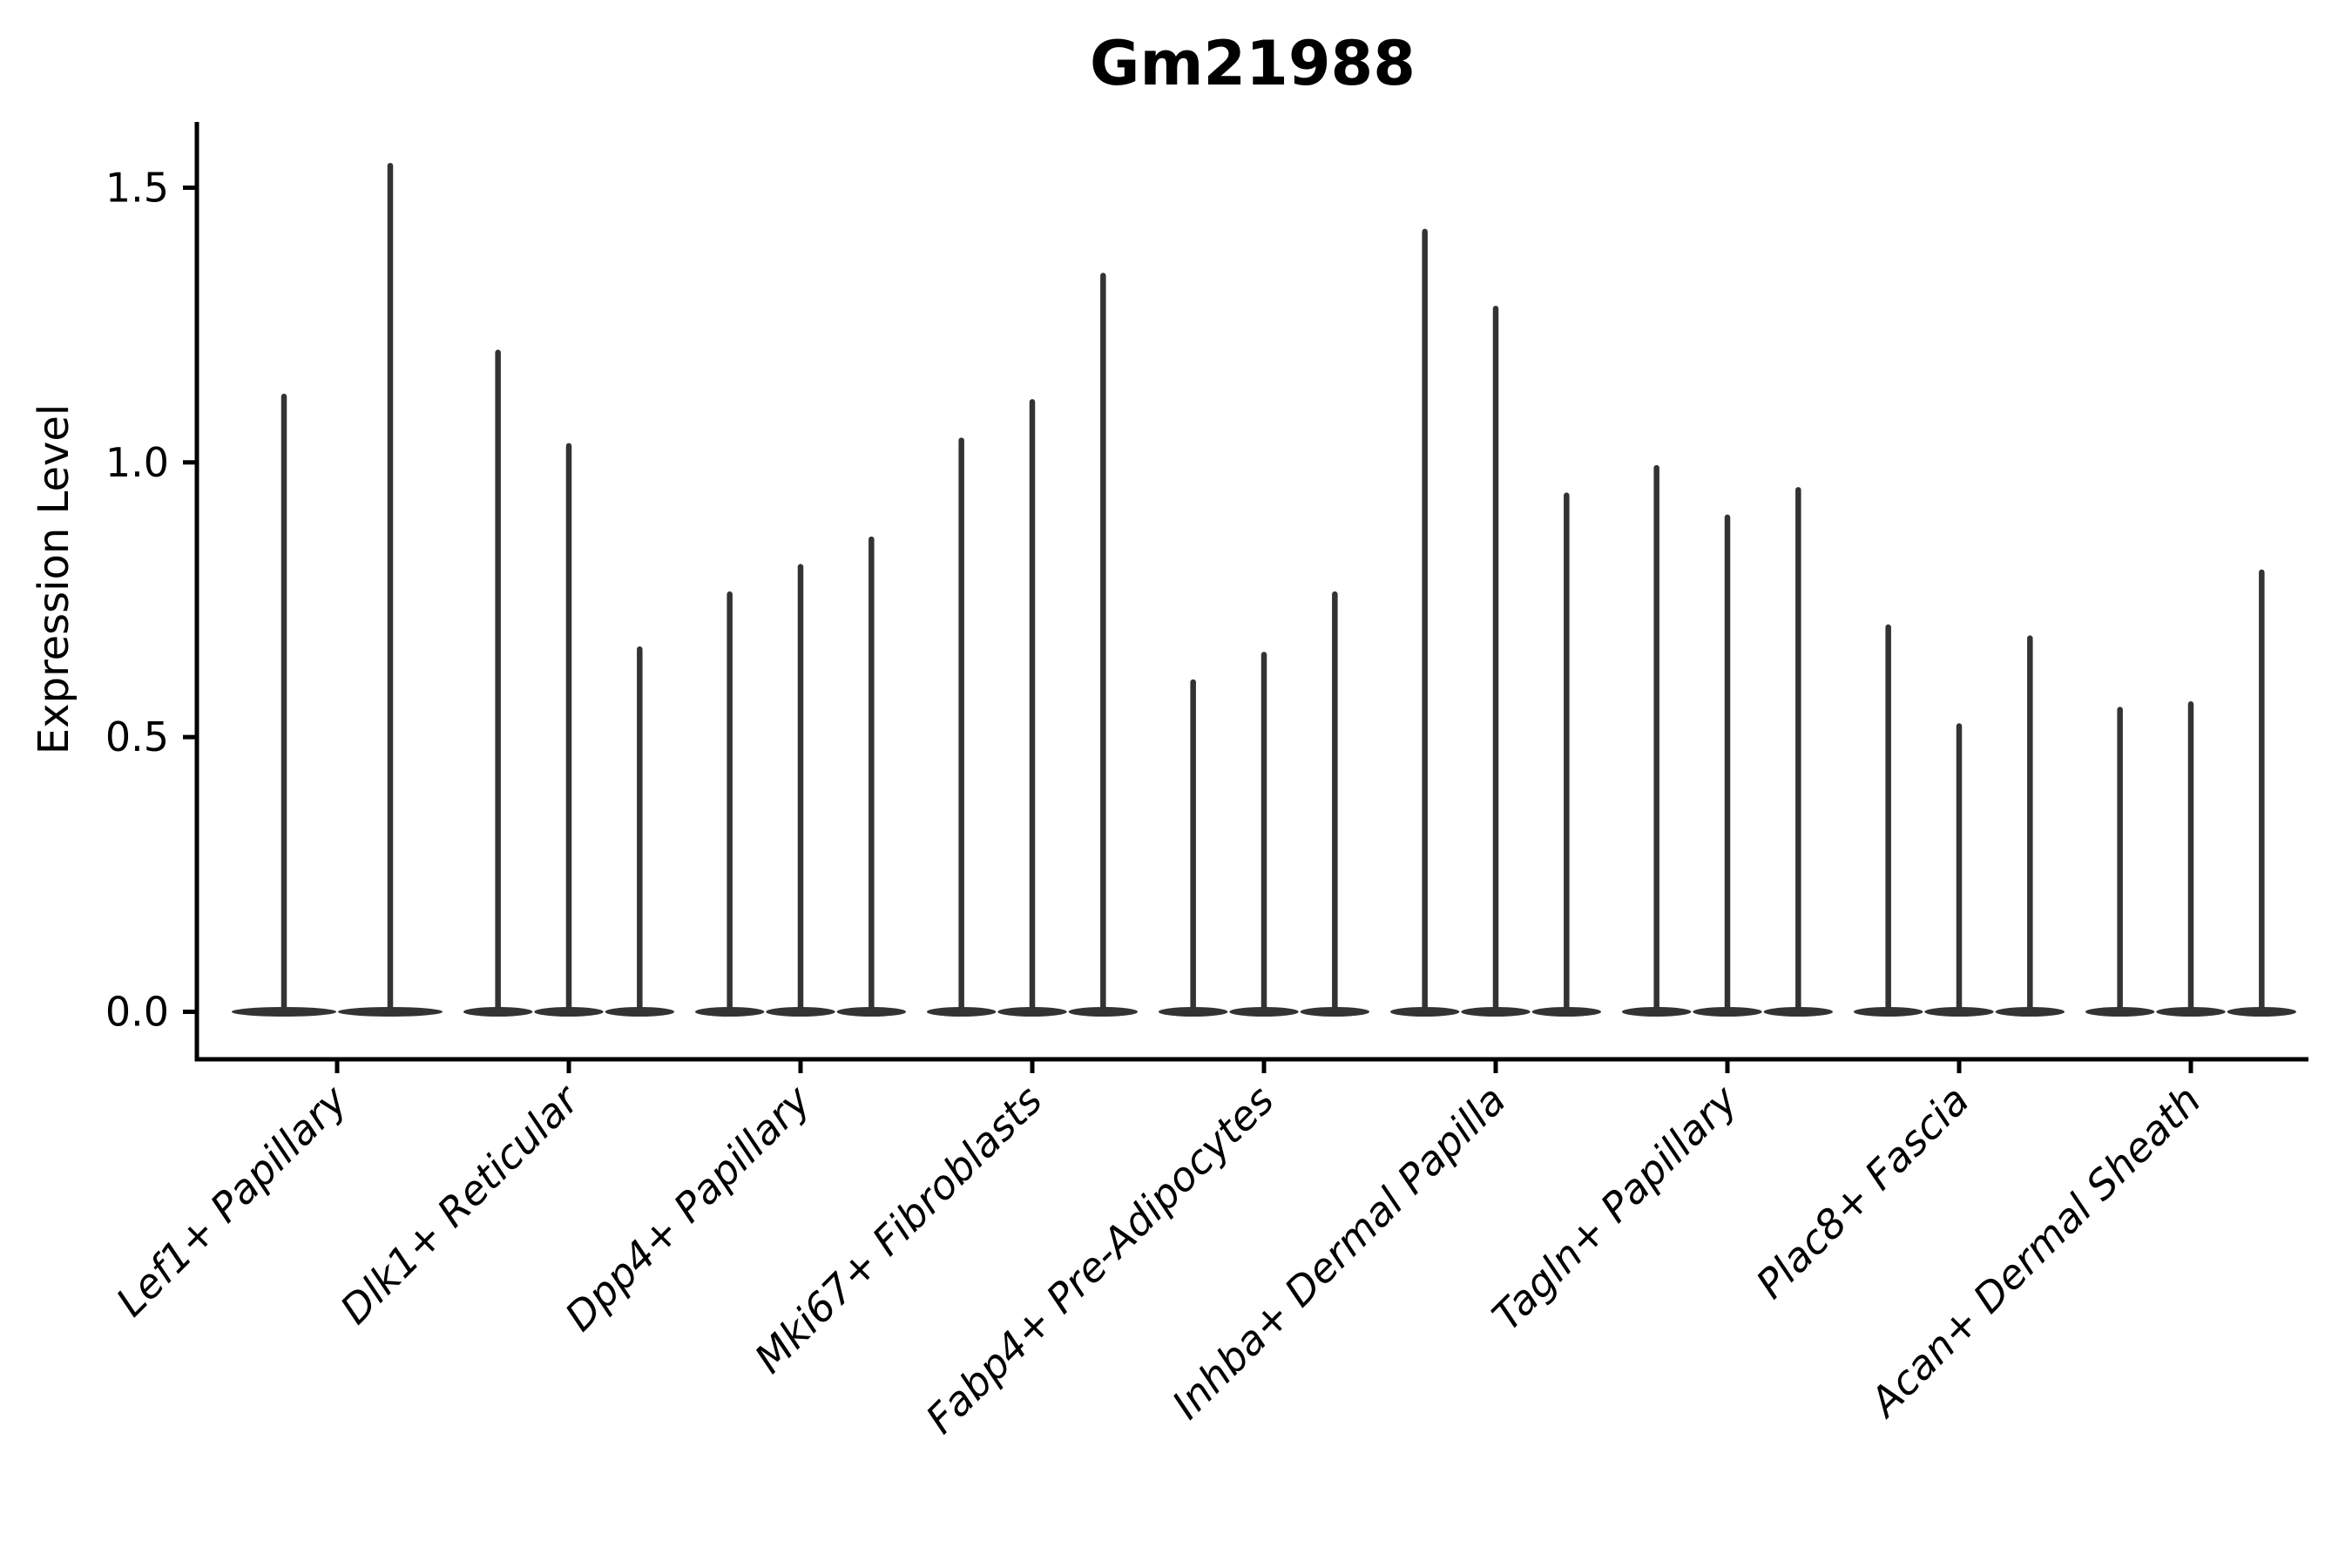 Image resolution: width=2352 pixels, height=1568 pixels. What do you see at coordinates (137, 1013) in the screenshot?
I see `y-tick-label: 0.0` at bounding box center [137, 1013].